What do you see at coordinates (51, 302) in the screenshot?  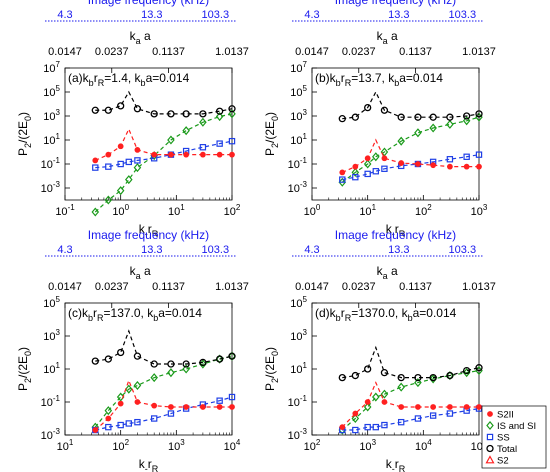 I see `y-tick-label: 10⁵` at bounding box center [51, 302].